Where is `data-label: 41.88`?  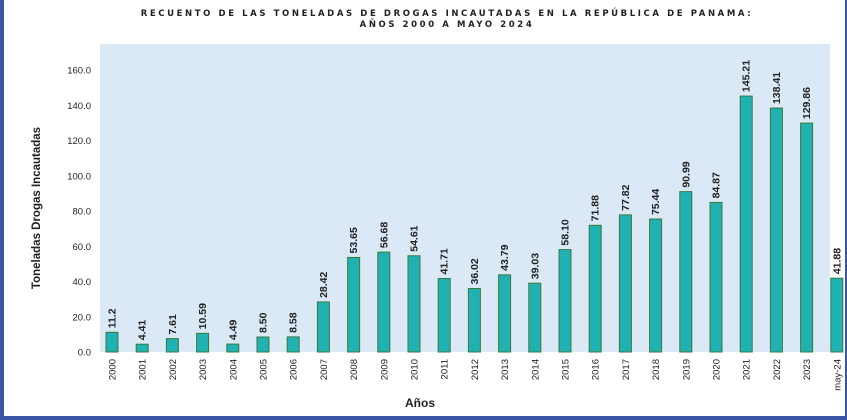
data-label: 41.88 is located at coordinates (837, 261).